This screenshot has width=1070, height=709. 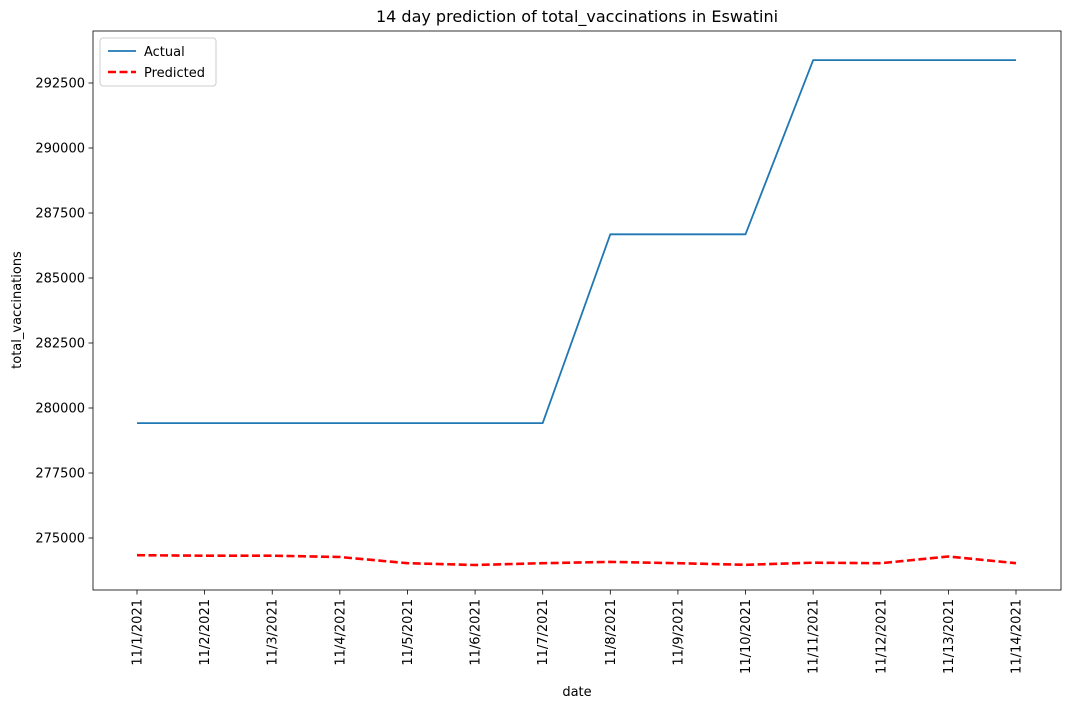 What do you see at coordinates (174, 73) in the screenshot?
I see `legend-label-predicted: Predicted` at bounding box center [174, 73].